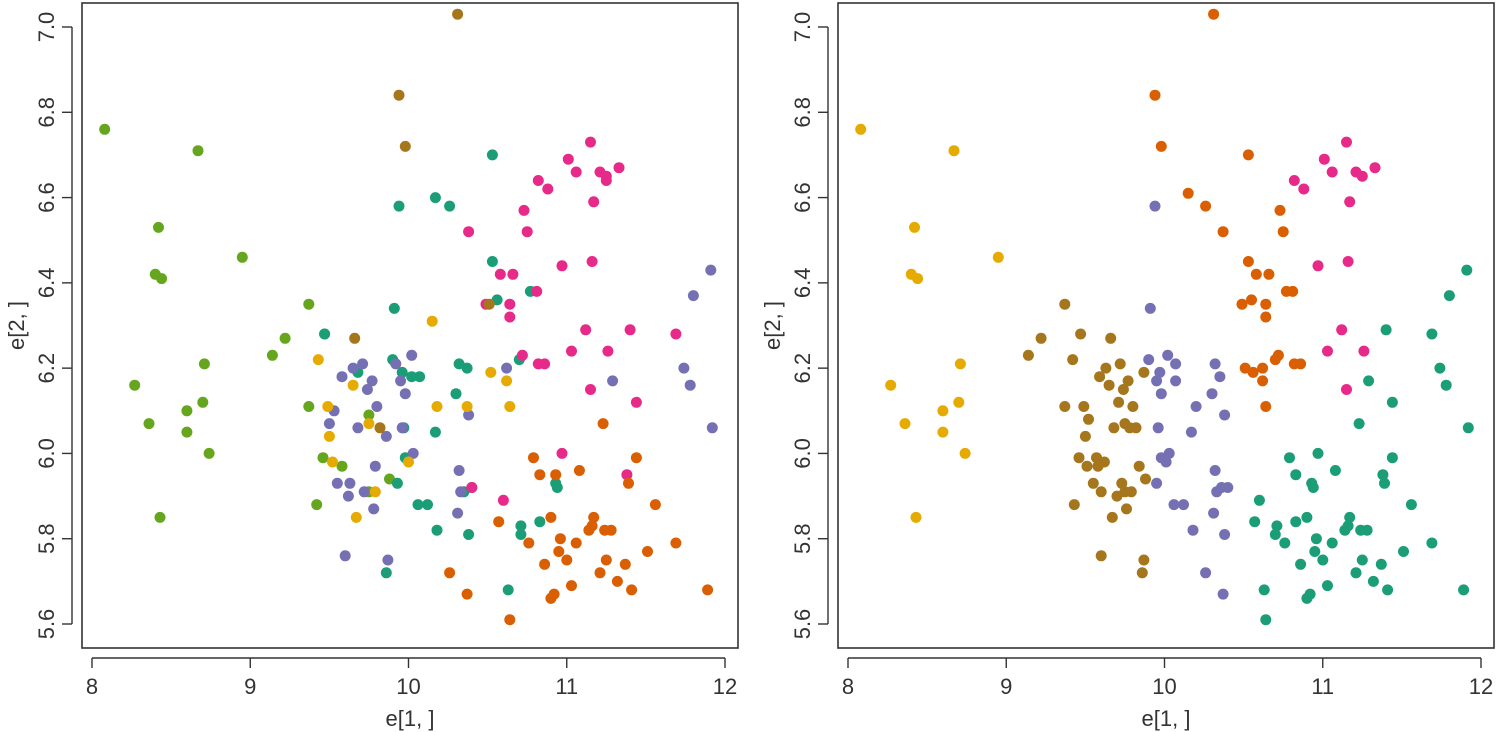 The width and height of the screenshot is (1499, 732). I want to click on x-tick-label: 10, so click(1164, 686).